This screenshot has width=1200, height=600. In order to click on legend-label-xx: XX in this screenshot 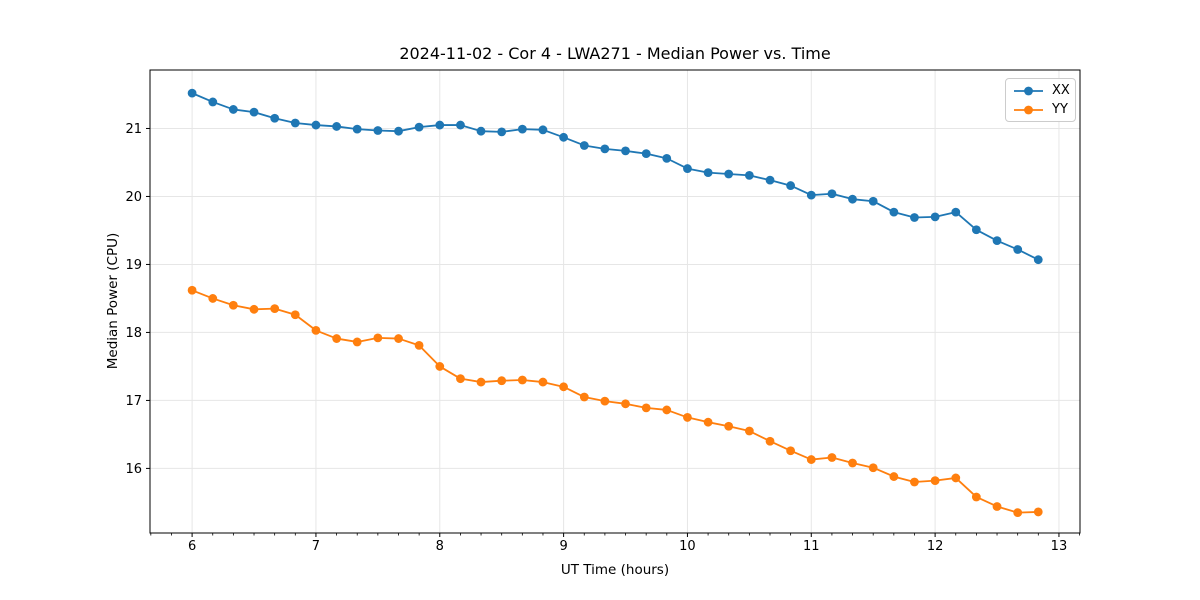, I will do `click(1061, 90)`.